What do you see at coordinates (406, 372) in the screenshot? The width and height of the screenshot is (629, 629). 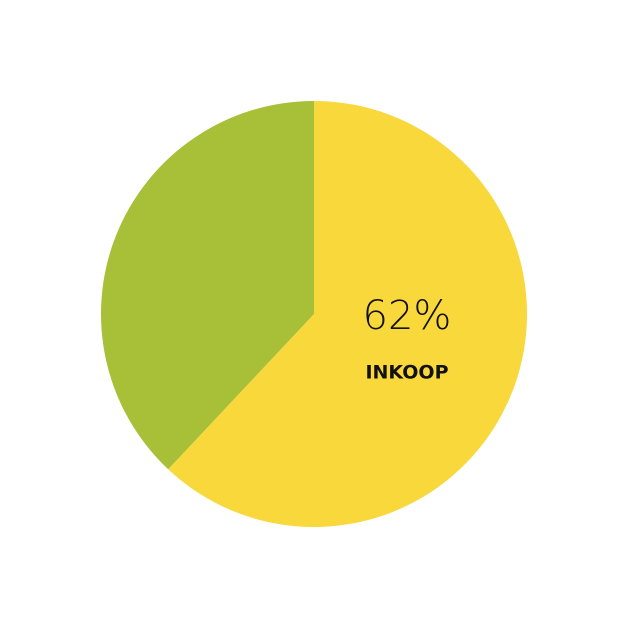 I see `category-label: INKOOP` at bounding box center [406, 372].